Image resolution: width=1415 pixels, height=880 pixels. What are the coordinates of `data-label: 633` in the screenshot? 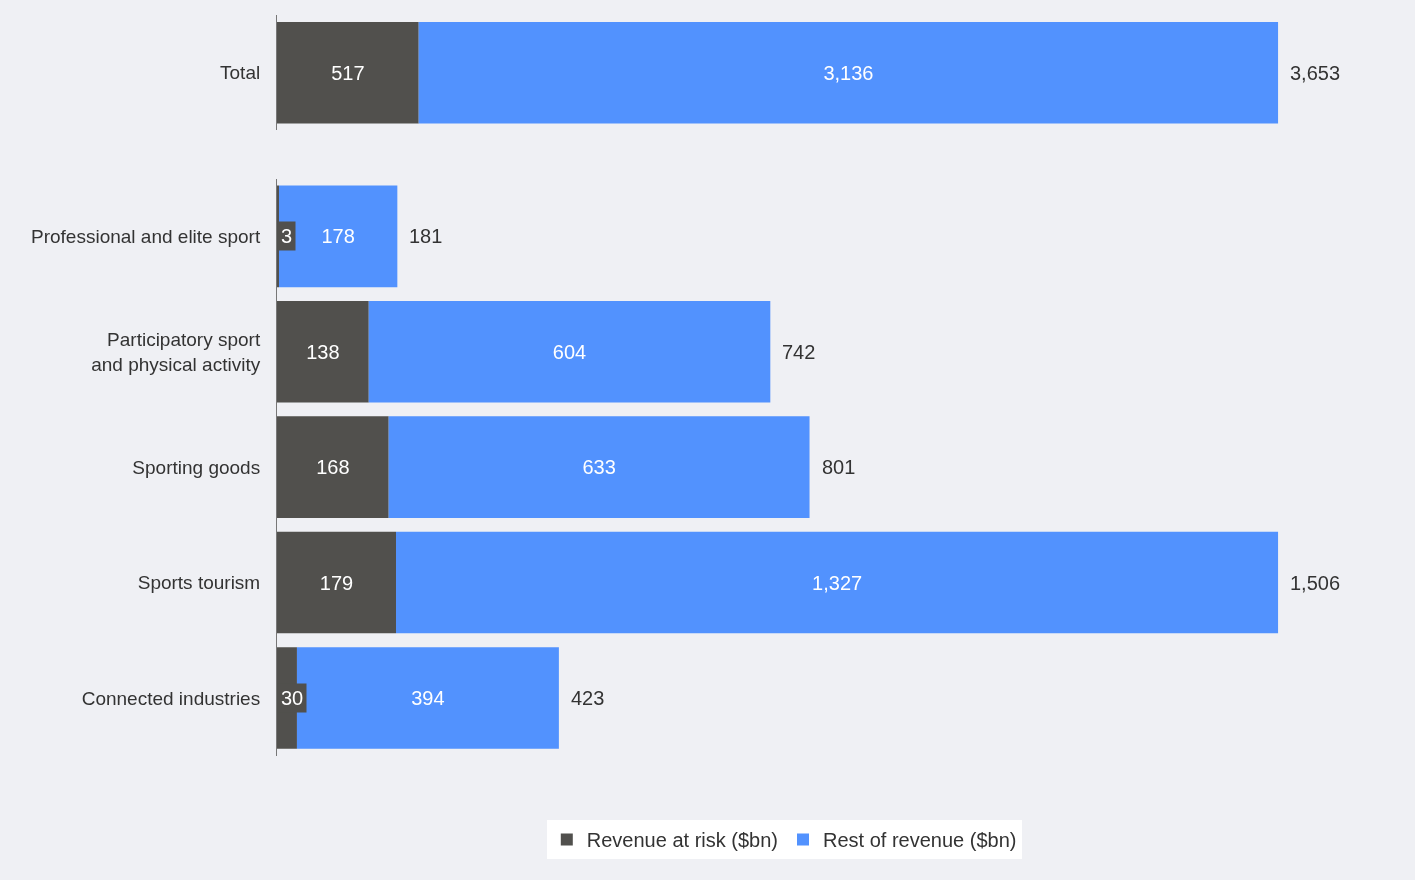 It's located at (599, 467).